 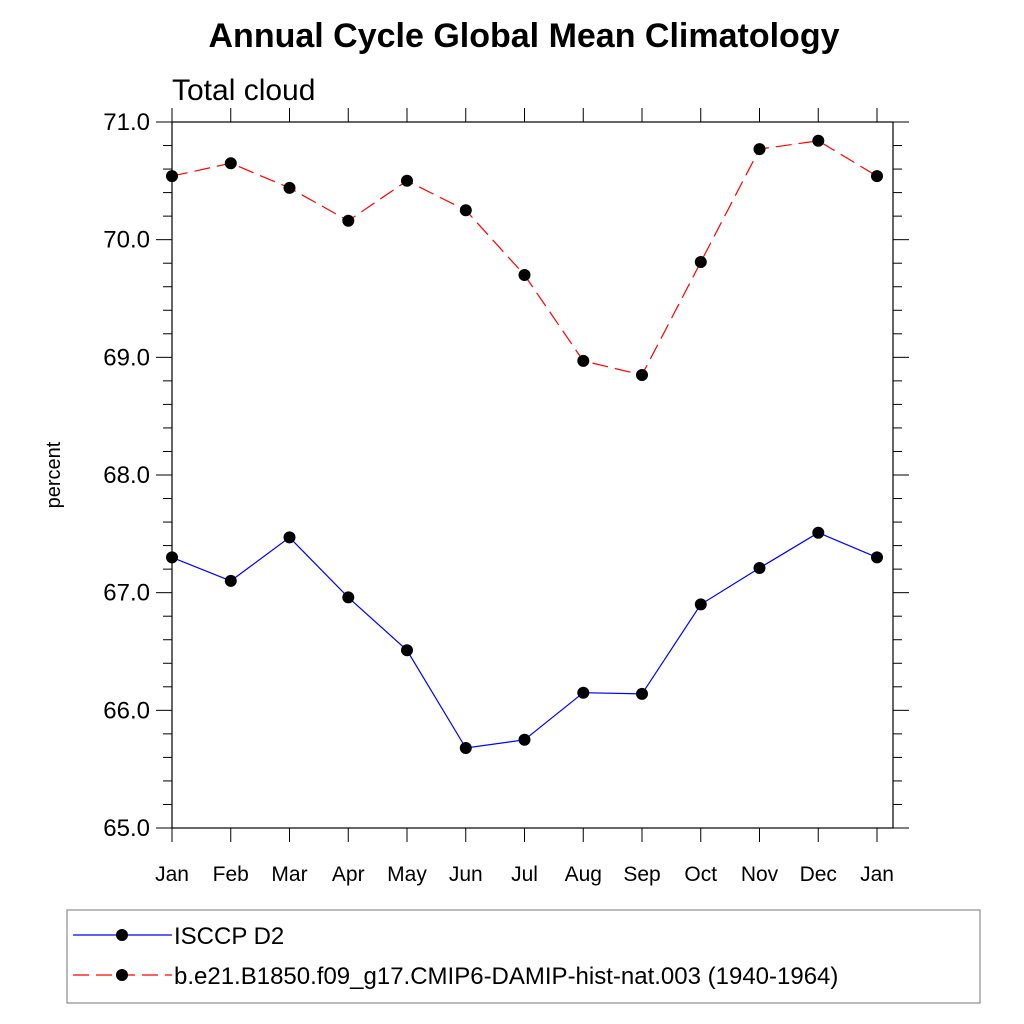 I want to click on x-tick-label: Oct, so click(x=700, y=874).